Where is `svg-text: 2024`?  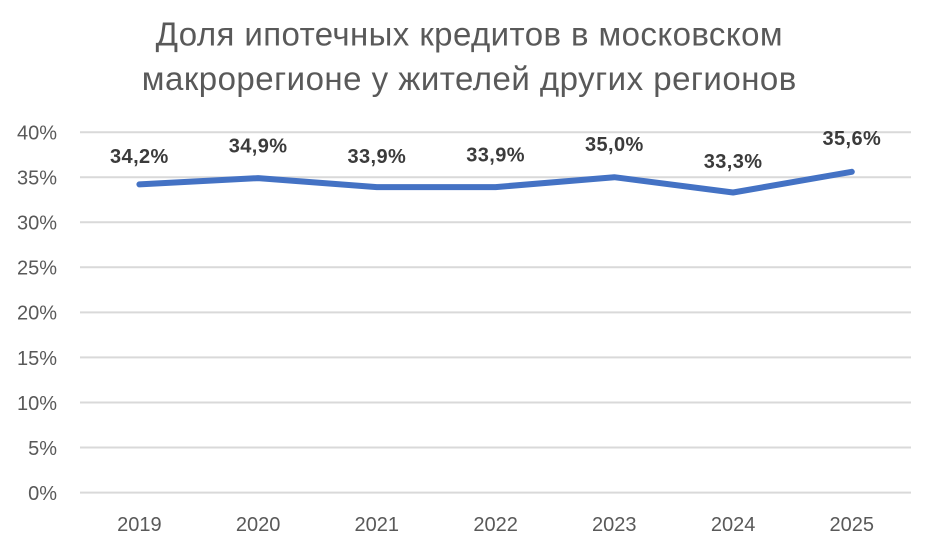
svg-text: 2024 is located at coordinates (733, 525).